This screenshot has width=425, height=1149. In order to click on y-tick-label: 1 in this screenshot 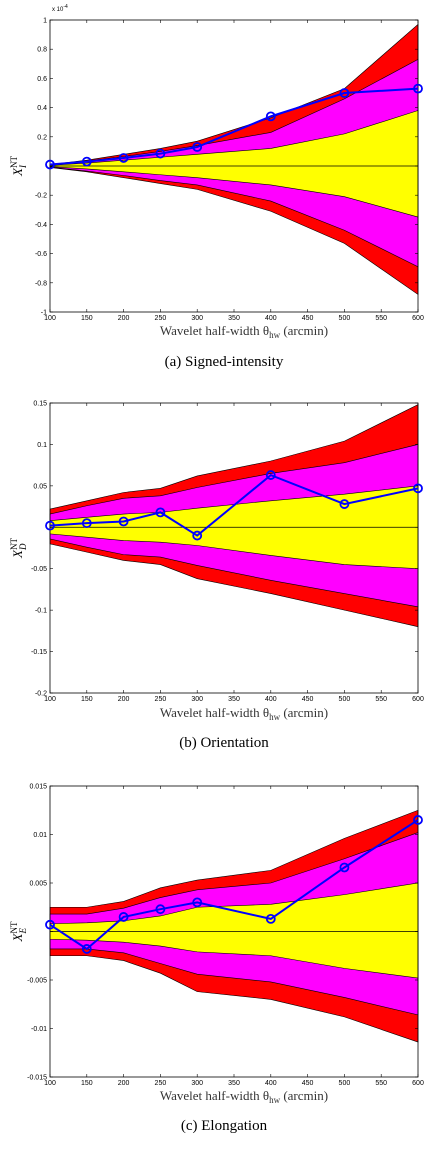, I will do `click(45, 21)`.